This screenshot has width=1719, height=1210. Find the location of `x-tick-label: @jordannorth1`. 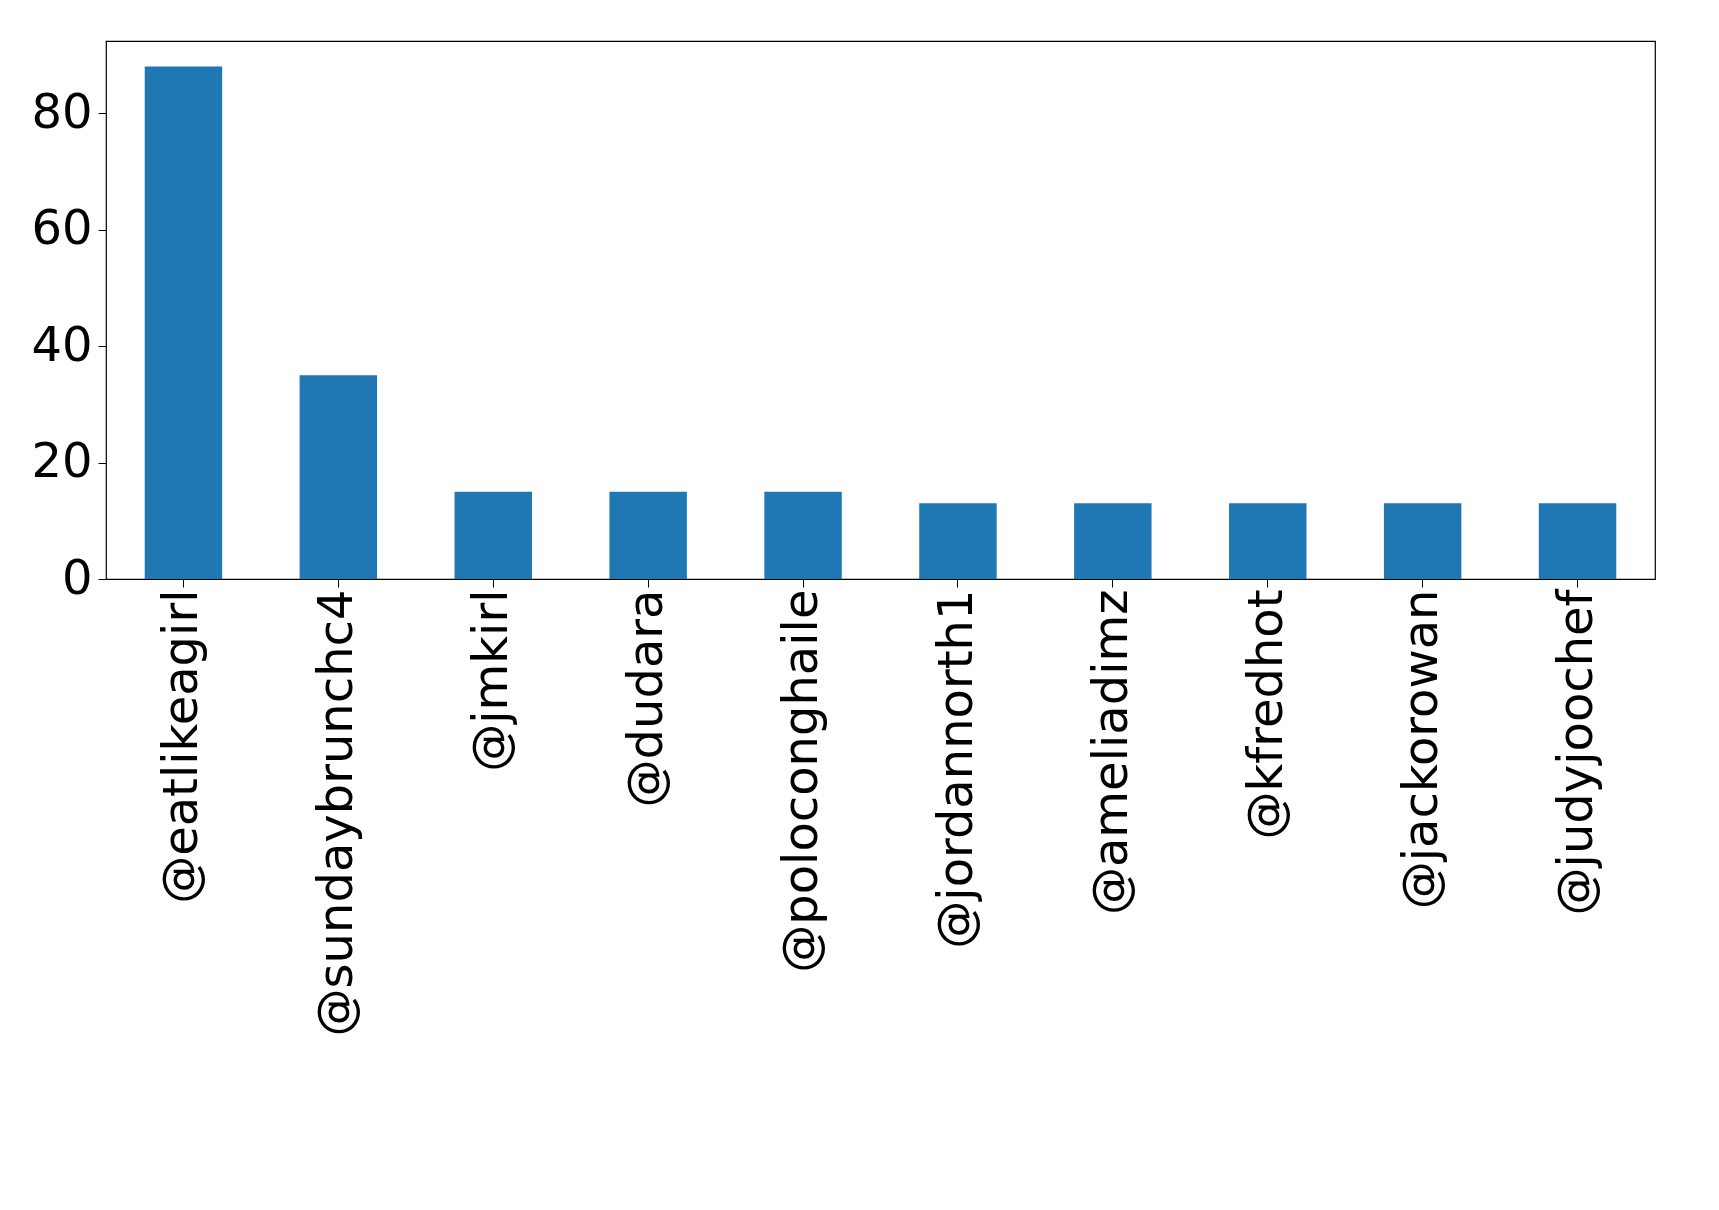

x-tick-label: @jordannorth1 is located at coordinates (954, 769).